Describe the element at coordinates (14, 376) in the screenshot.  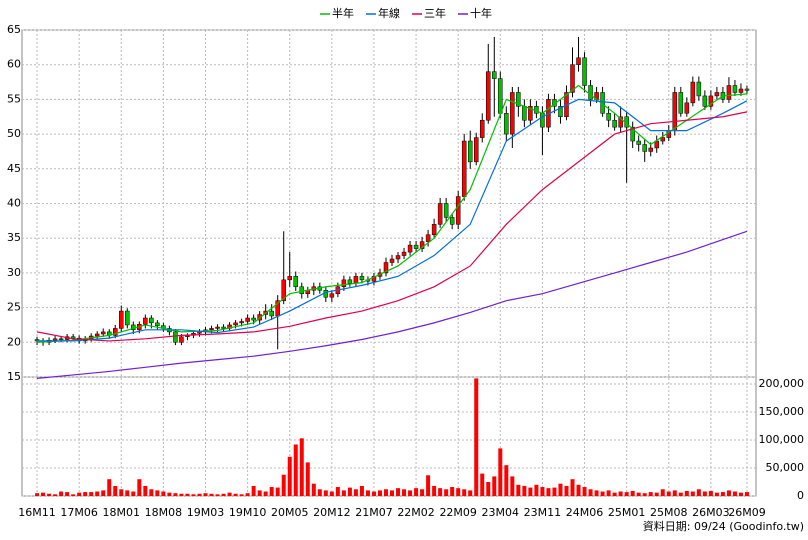
I see `y-tick-label: 15` at that location.